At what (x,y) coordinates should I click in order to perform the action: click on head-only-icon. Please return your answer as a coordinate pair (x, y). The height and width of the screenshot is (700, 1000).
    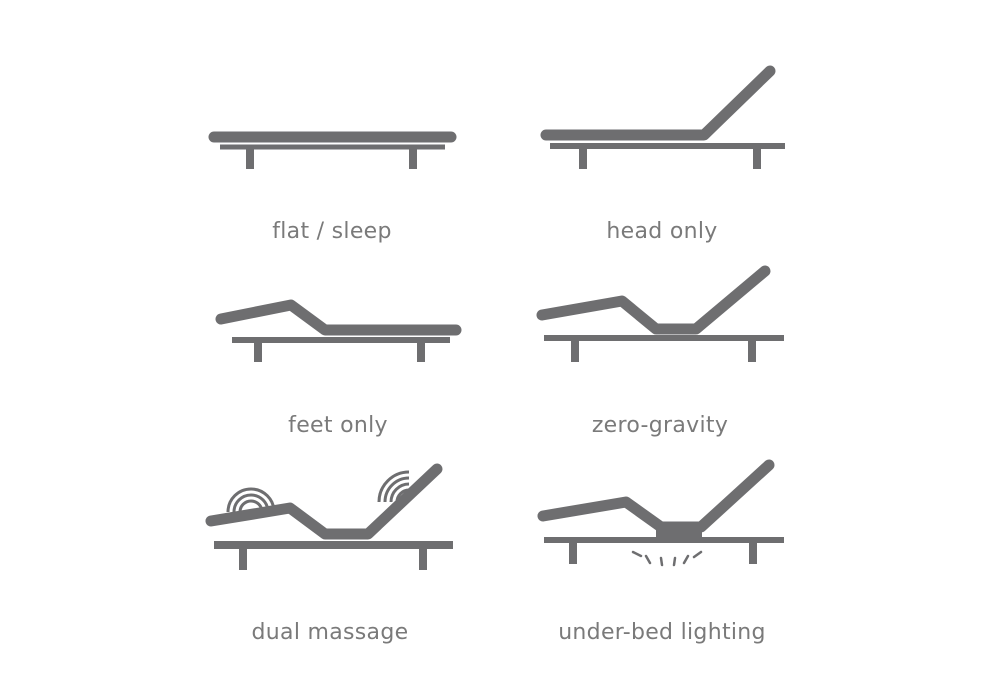
    Looking at the image, I should click on (662, 117).